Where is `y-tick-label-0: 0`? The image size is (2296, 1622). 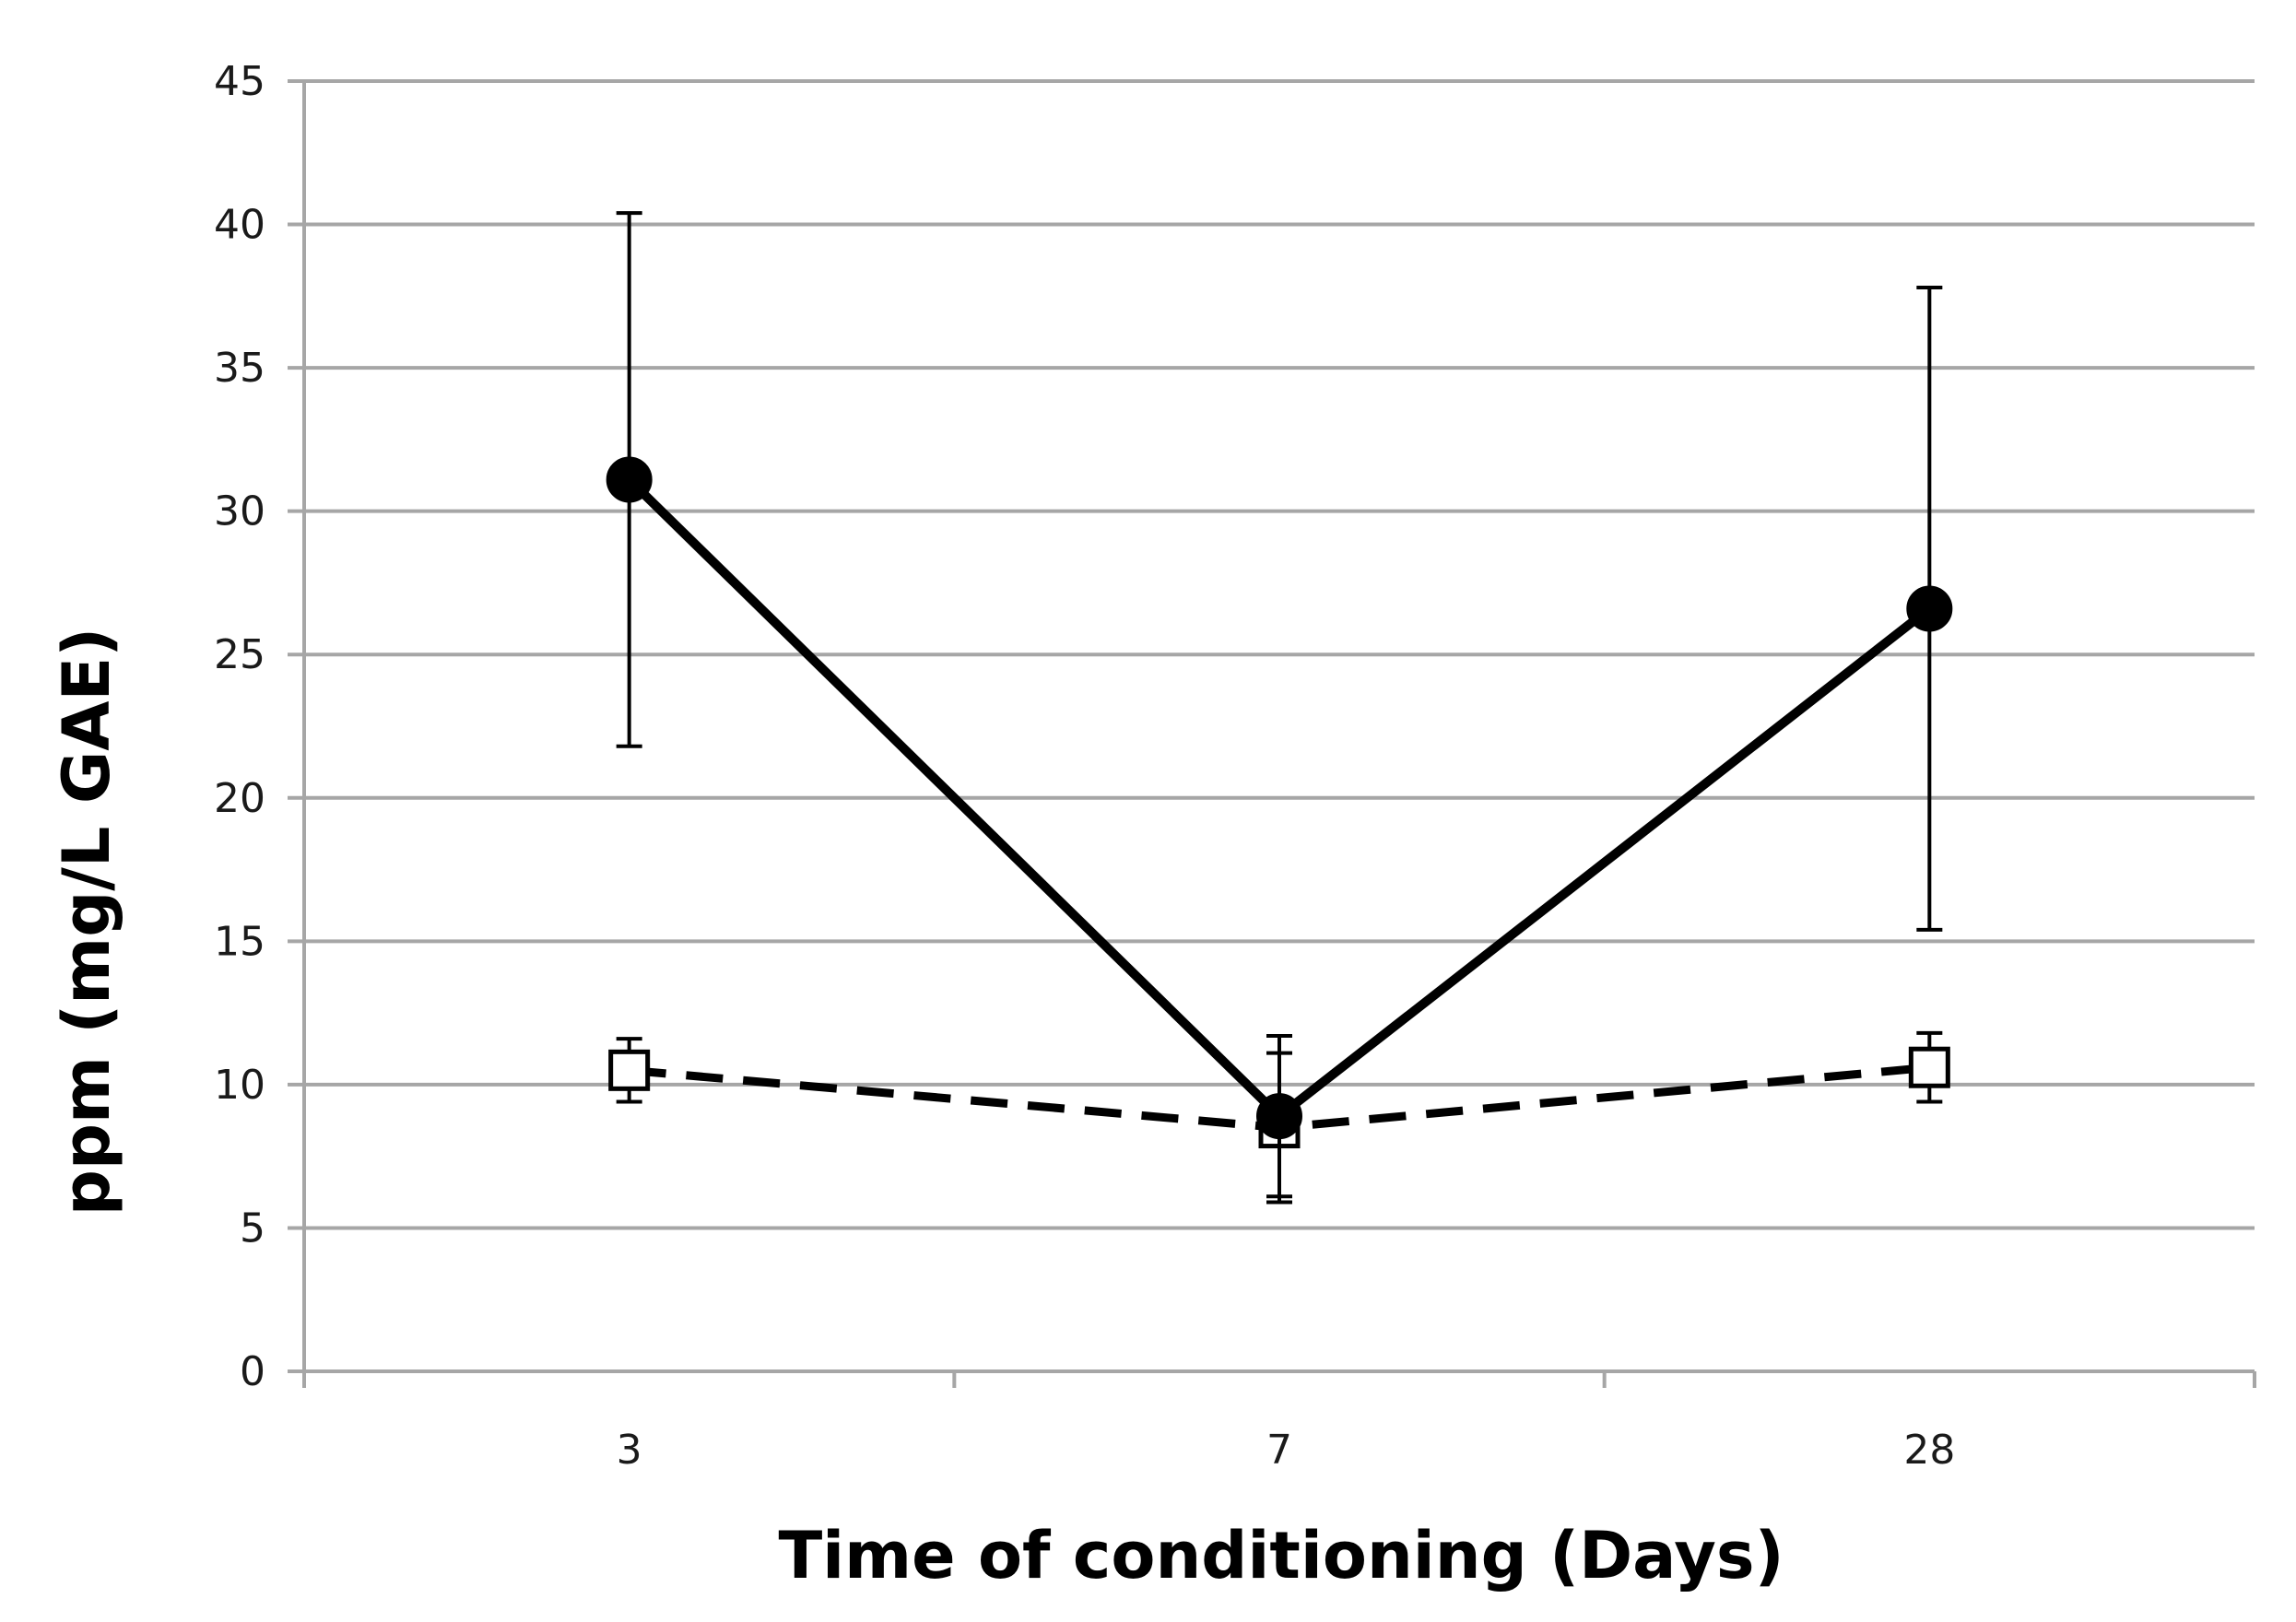 y-tick-label-0: 0 is located at coordinates (252, 1372).